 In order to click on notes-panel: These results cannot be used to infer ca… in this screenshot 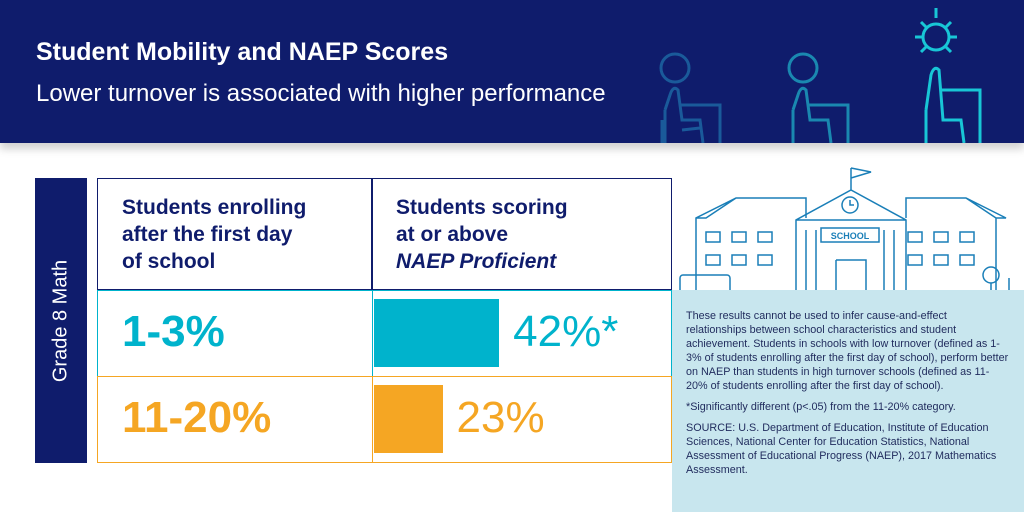, I will do `click(848, 401)`.